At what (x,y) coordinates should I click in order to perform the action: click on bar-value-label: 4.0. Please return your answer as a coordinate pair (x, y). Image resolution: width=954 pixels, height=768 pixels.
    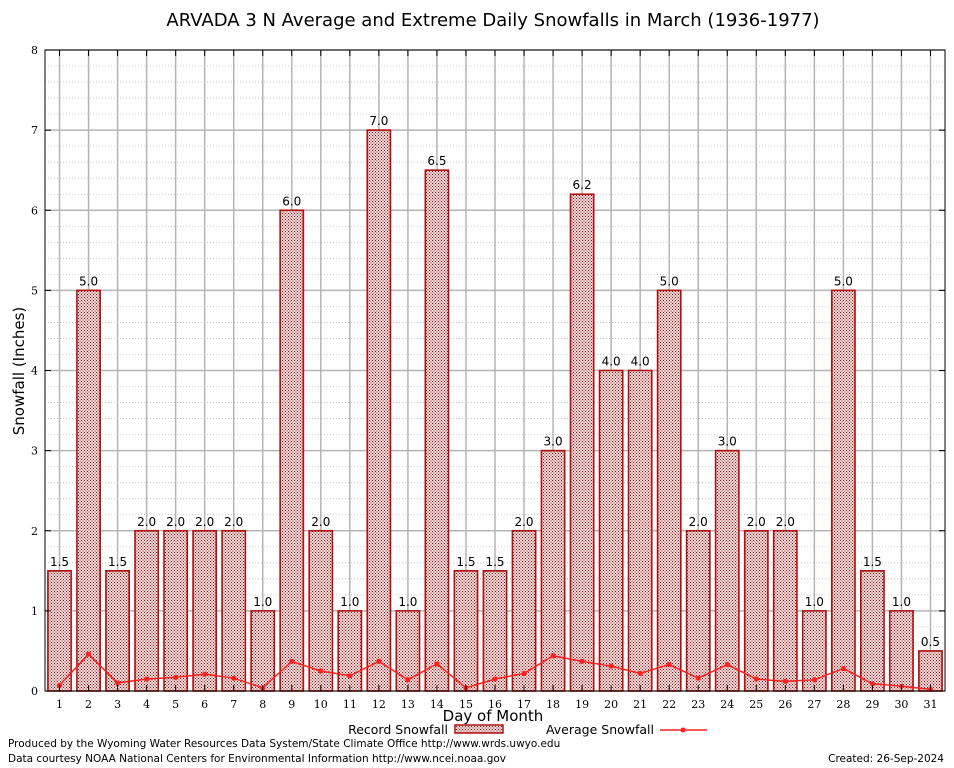
    Looking at the image, I should click on (611, 362).